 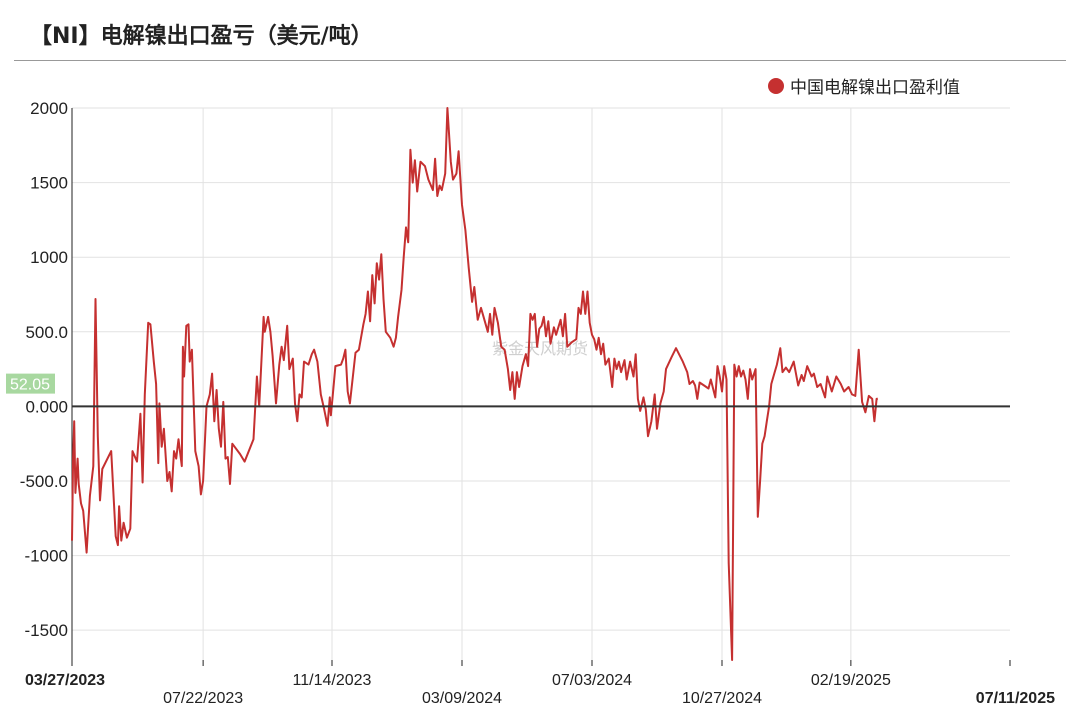 I want to click on y-tick-label: 0.000, so click(x=46, y=406).